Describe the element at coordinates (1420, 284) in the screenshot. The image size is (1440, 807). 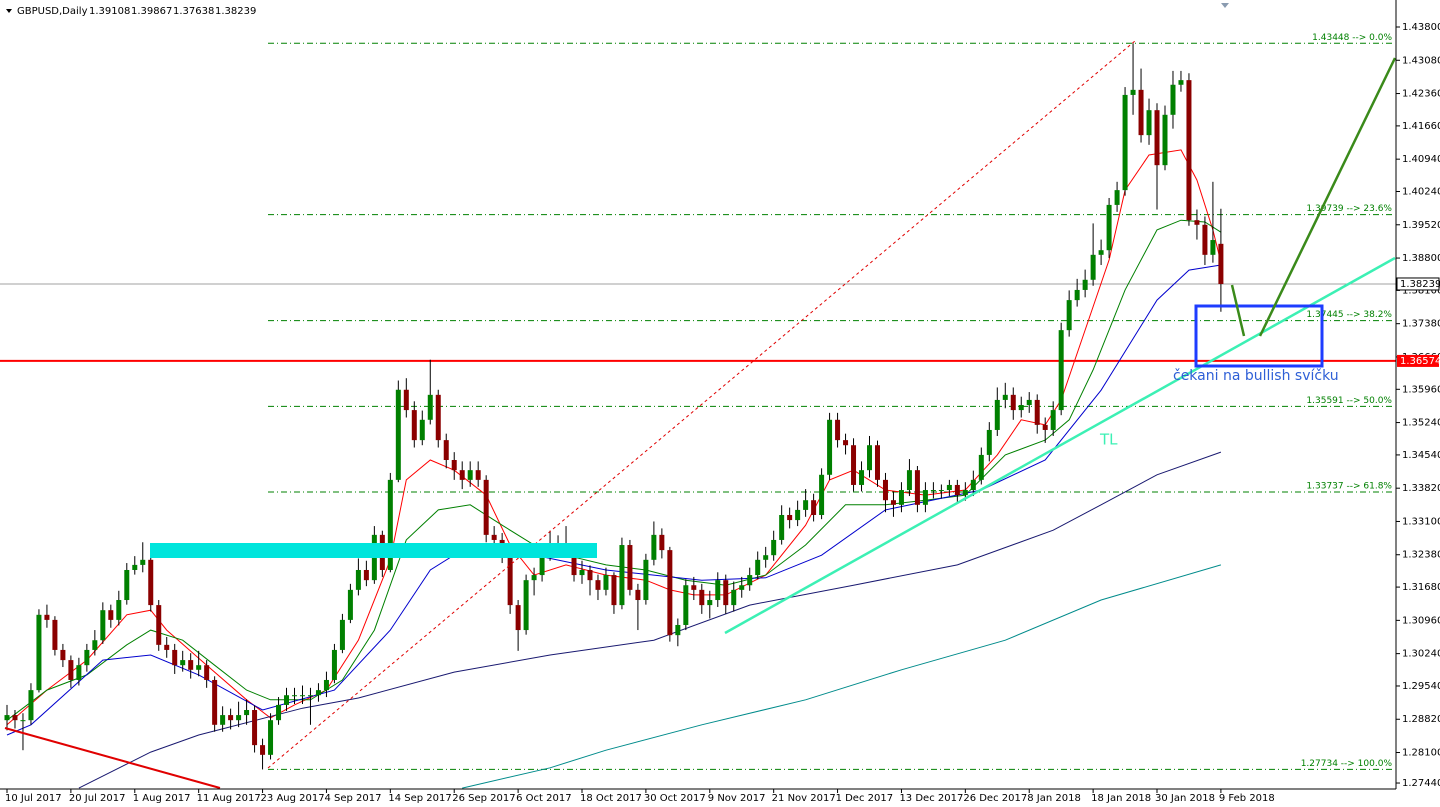
I see `price-label: 1.38239` at that location.